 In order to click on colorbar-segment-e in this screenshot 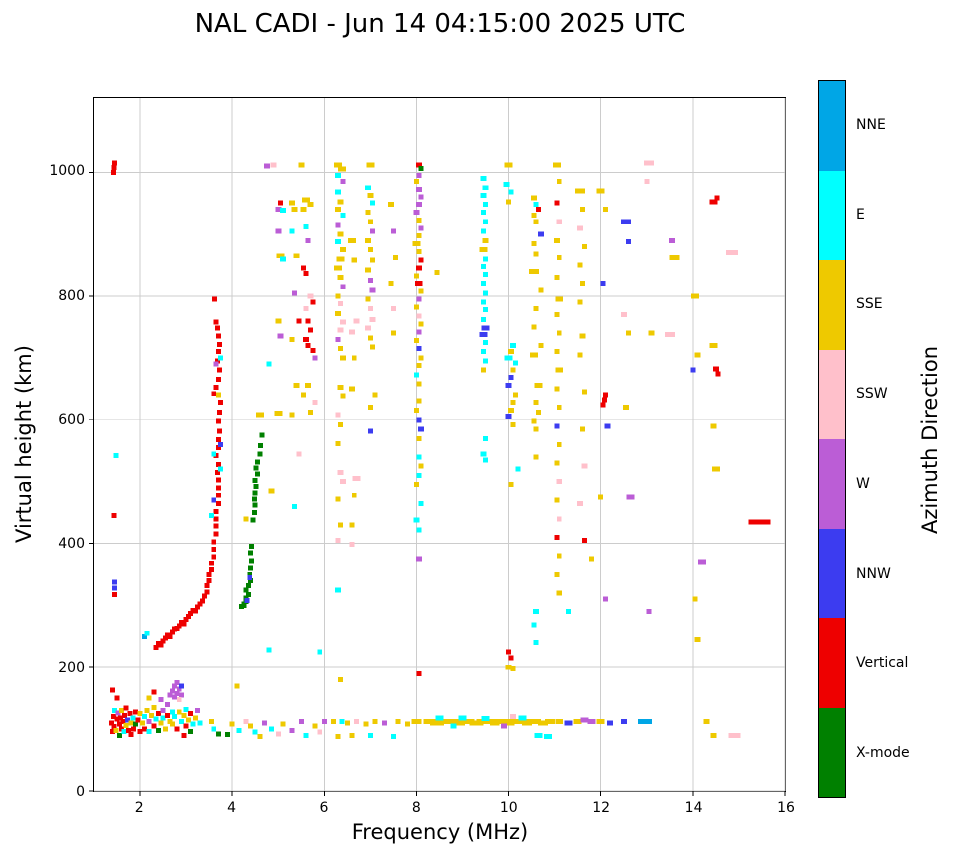, I will do `click(832, 215)`.